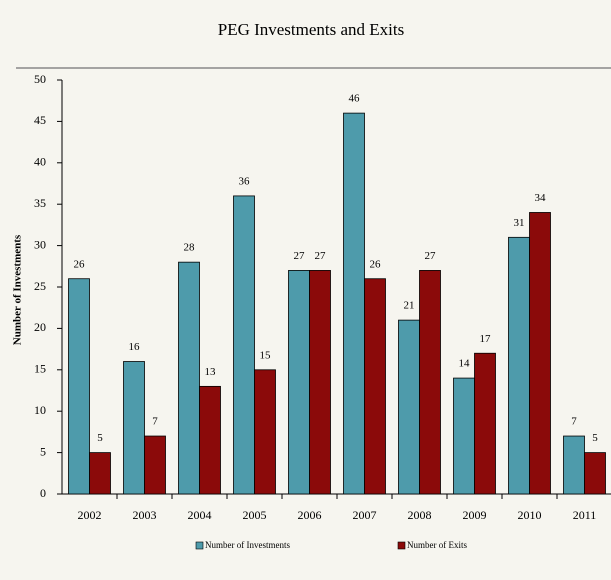 This screenshot has width=611, height=580. Describe the element at coordinates (190, 248) in the screenshot. I see `data-label: 28` at that location.